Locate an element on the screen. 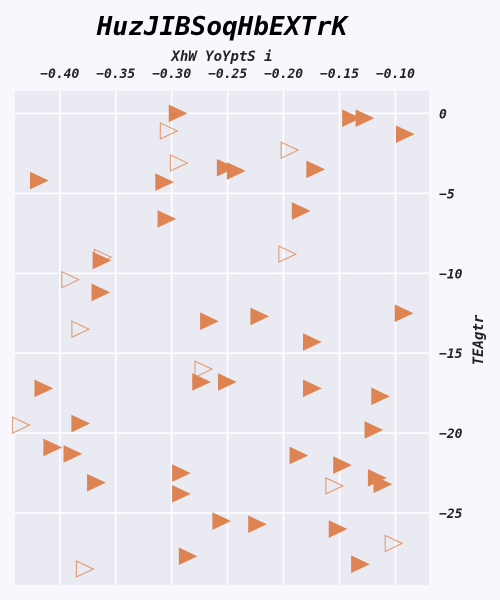 This screenshot has height=600, width=500. y-tick-label: −10 is located at coordinates (451, 274).